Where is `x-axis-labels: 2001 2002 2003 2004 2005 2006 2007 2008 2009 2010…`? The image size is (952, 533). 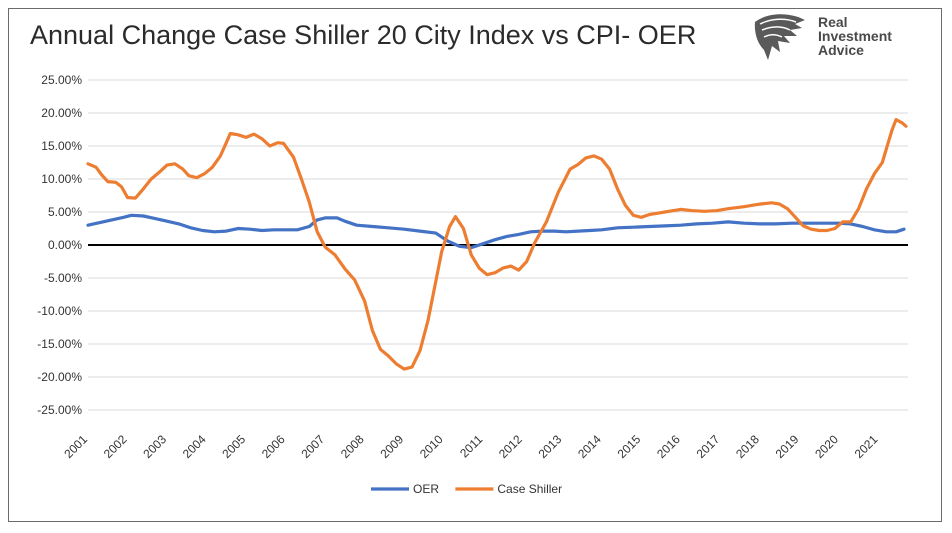 x-axis-labels: 2001 2002 2003 2004 2005 2006 2007 2008 2009 2010… is located at coordinates (470, 446).